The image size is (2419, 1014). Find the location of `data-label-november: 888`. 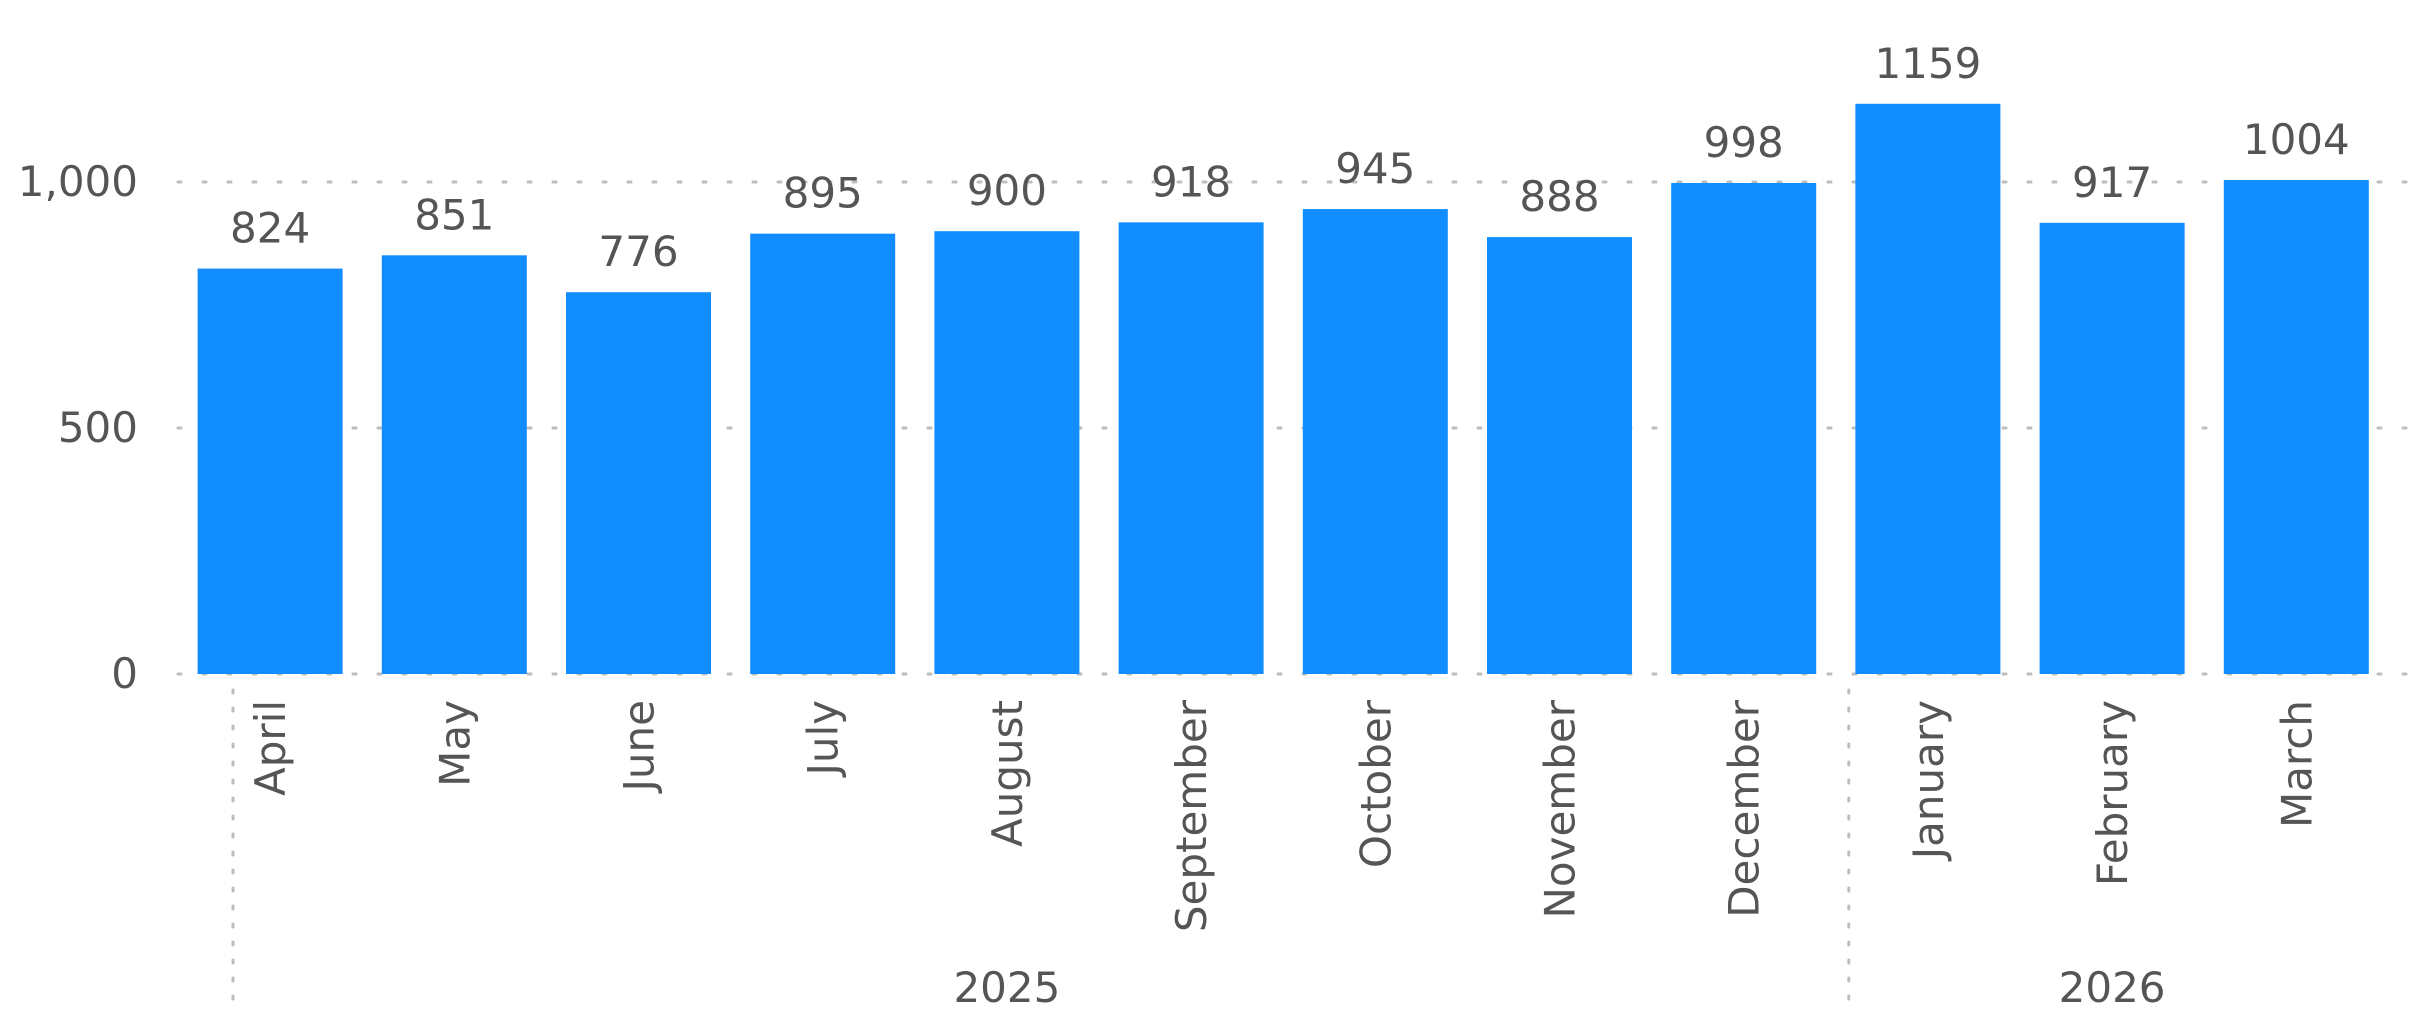

data-label-november: 888 is located at coordinates (1559, 196).